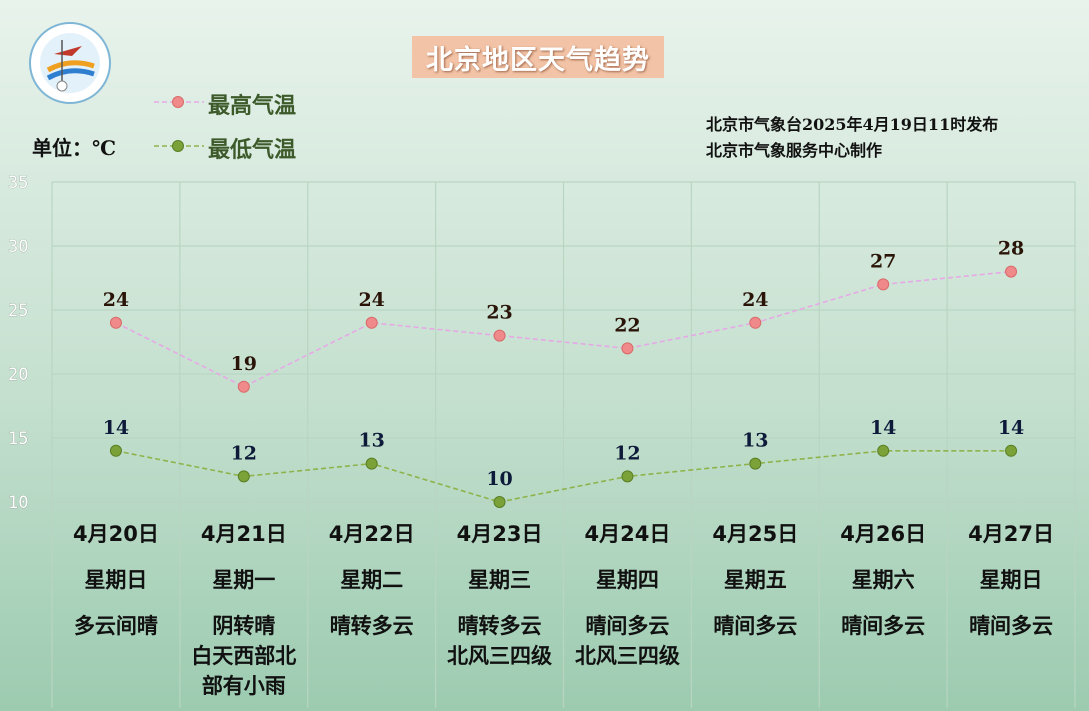 The image size is (1089, 711). Describe the element at coordinates (18, 311) in the screenshot. I see `y-tick-label: 25` at that location.